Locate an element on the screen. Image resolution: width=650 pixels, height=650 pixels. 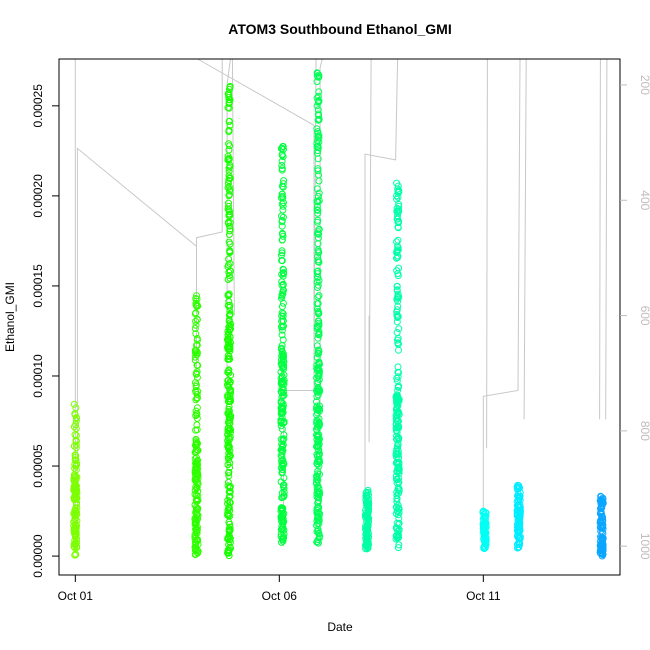
y-tick-label: 0.00020 is located at coordinates (38, 196).